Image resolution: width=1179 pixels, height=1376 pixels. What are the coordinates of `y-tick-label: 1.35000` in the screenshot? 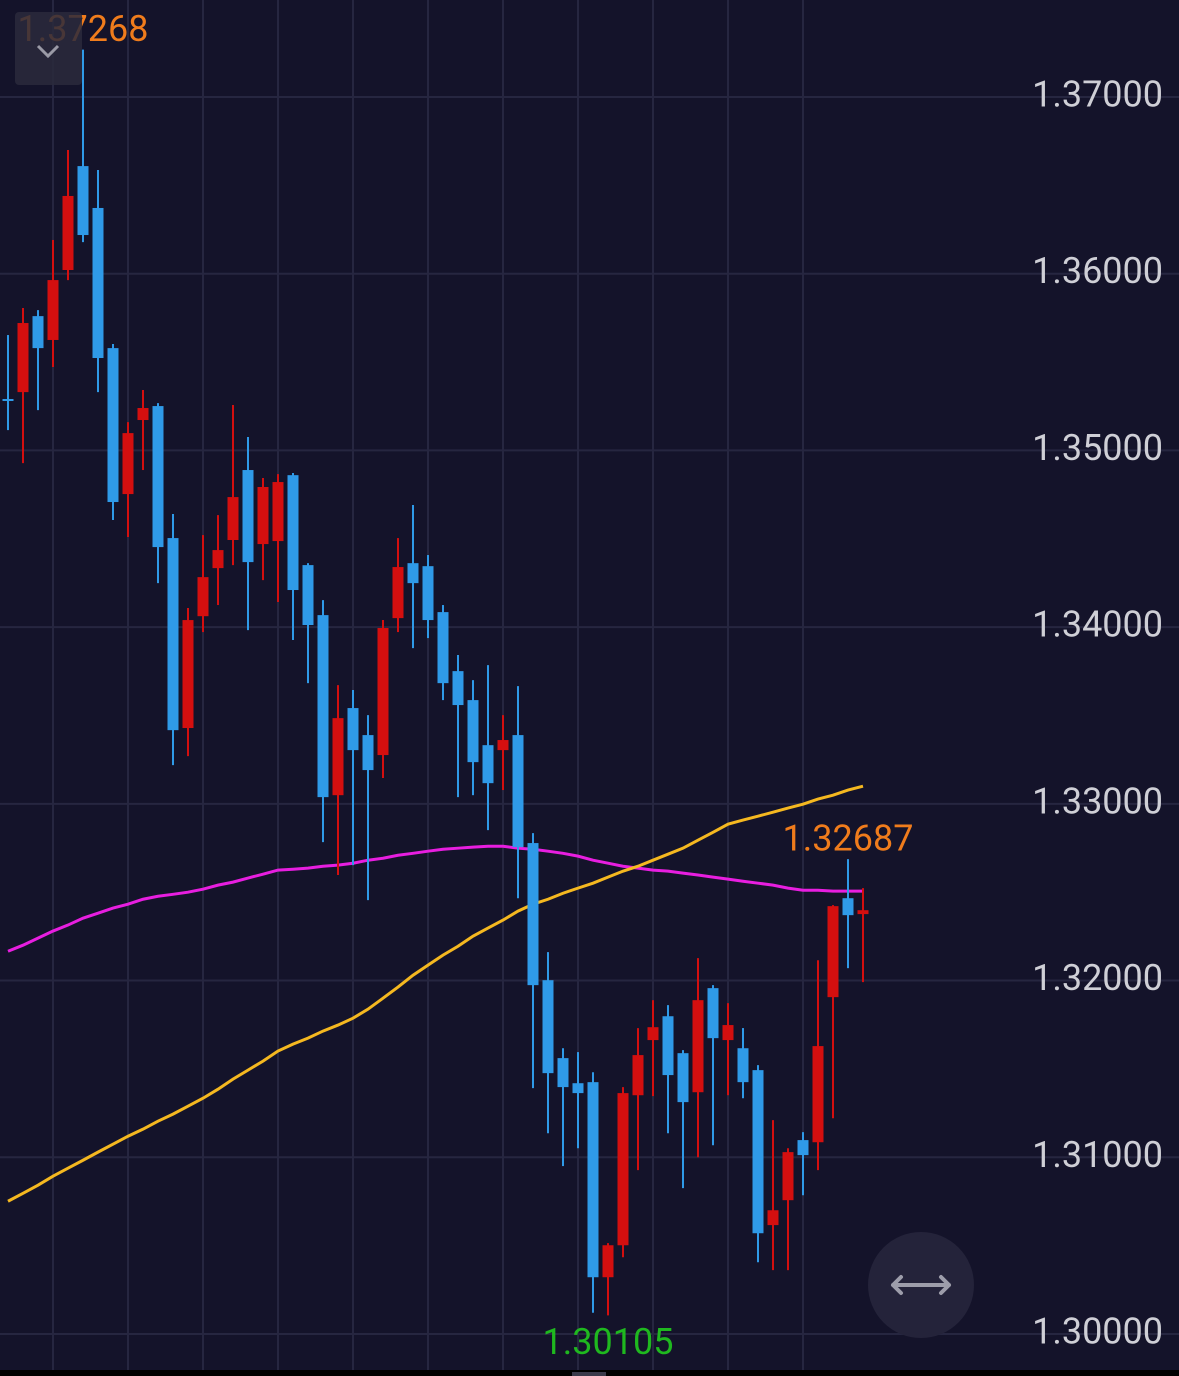 It's located at (1097, 448).